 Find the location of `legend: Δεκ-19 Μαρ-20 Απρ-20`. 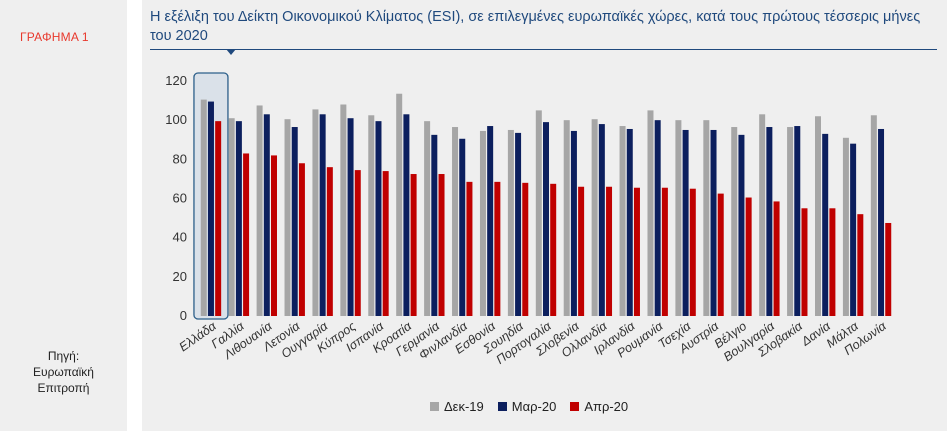

legend: Δεκ-19 Μαρ-20 Απρ-20 is located at coordinates (529, 406).